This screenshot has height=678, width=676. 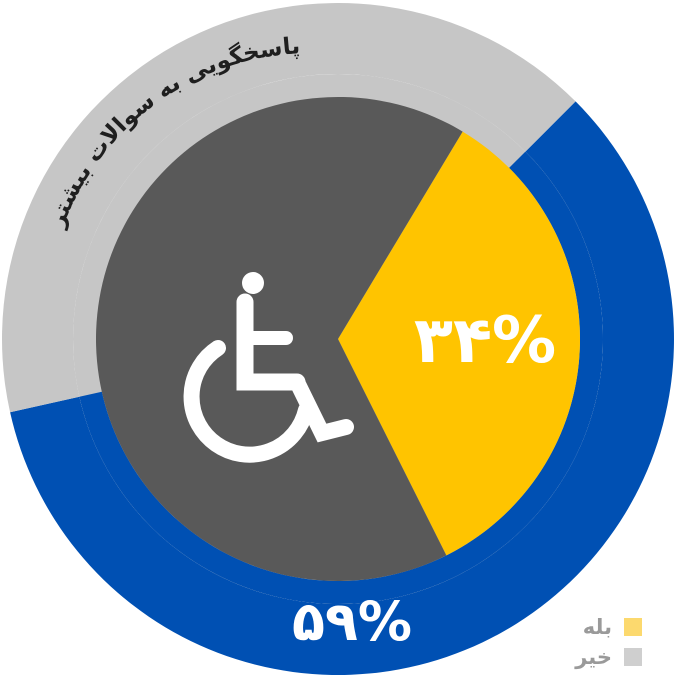 What do you see at coordinates (268, 367) in the screenshot?
I see `wheelchair-icon` at bounding box center [268, 367].